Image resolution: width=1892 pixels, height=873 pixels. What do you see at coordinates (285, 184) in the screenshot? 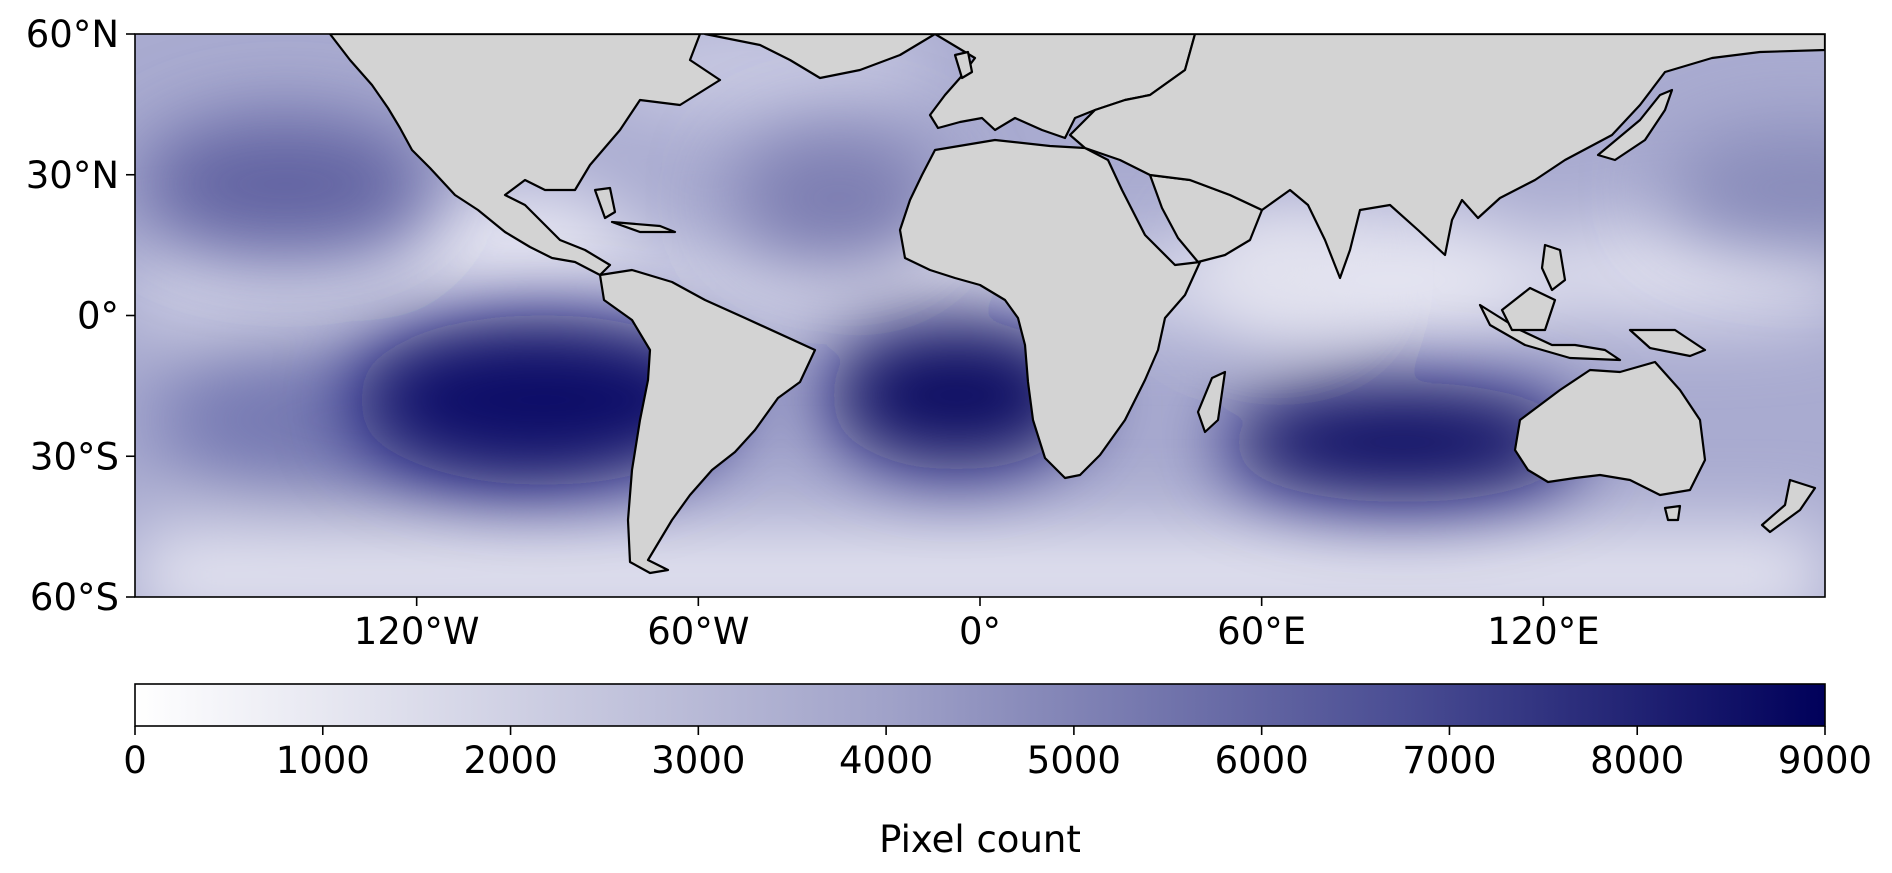
I see `field-peak-north-pacific-high` at bounding box center [285, 184].